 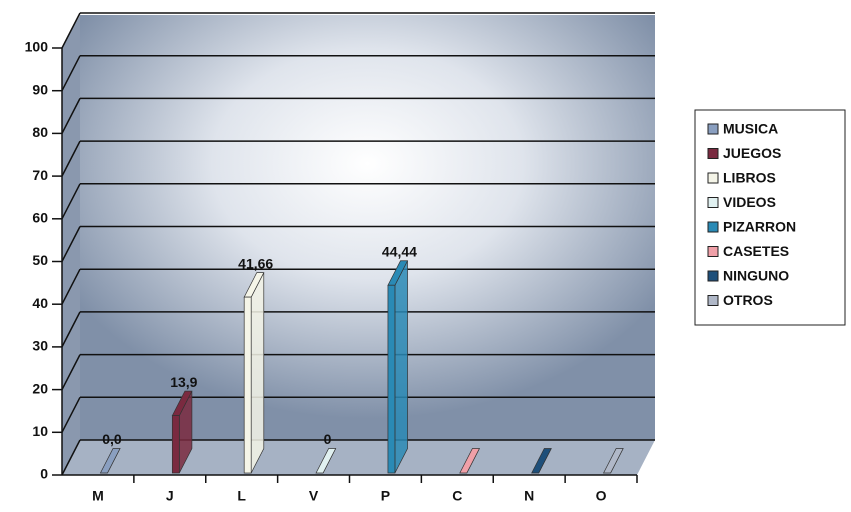 I want to click on legend-label: LIBROS, so click(x=749, y=178).